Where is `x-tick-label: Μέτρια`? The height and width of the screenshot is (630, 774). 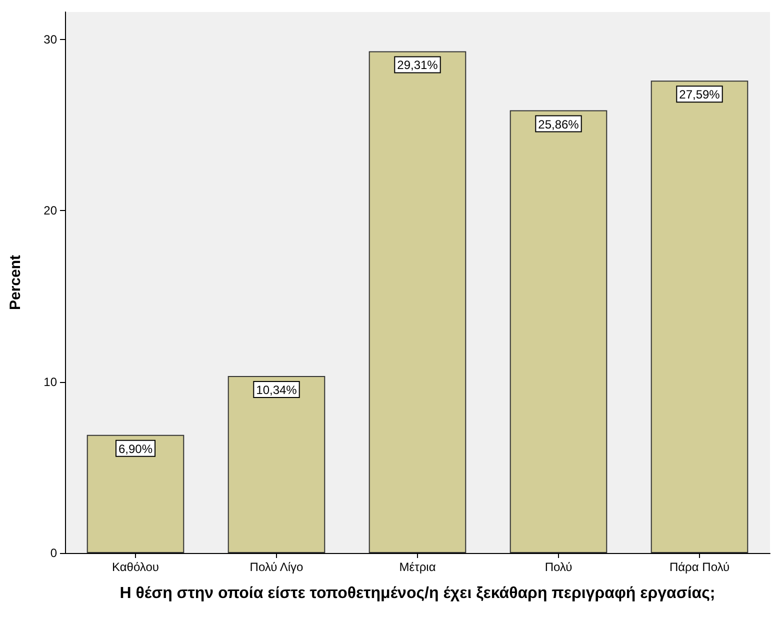 x-tick-label: Μέτρια is located at coordinates (417, 567).